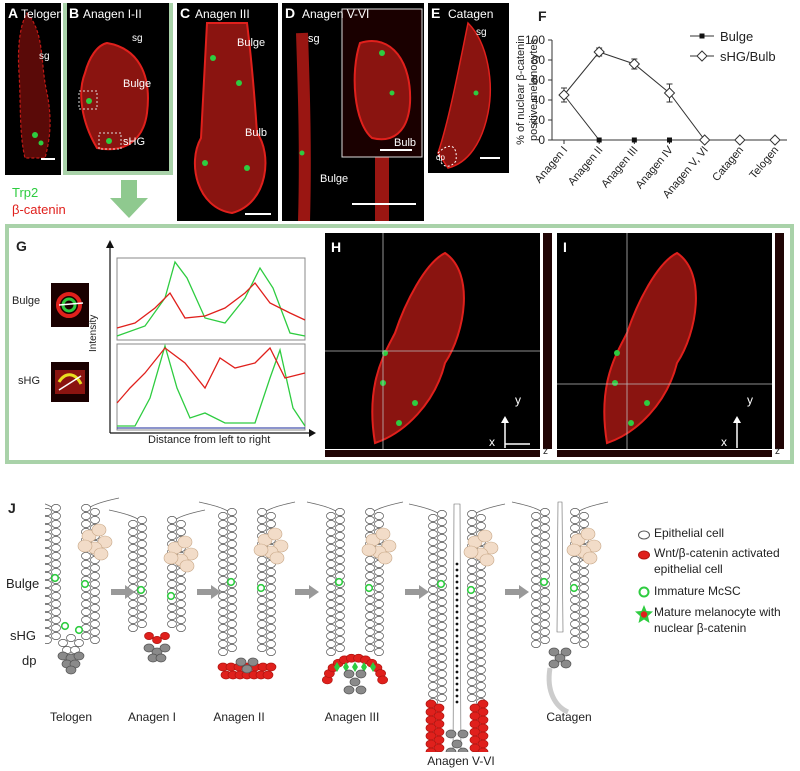  I want to click on panel-e-image, so click(464, 95).